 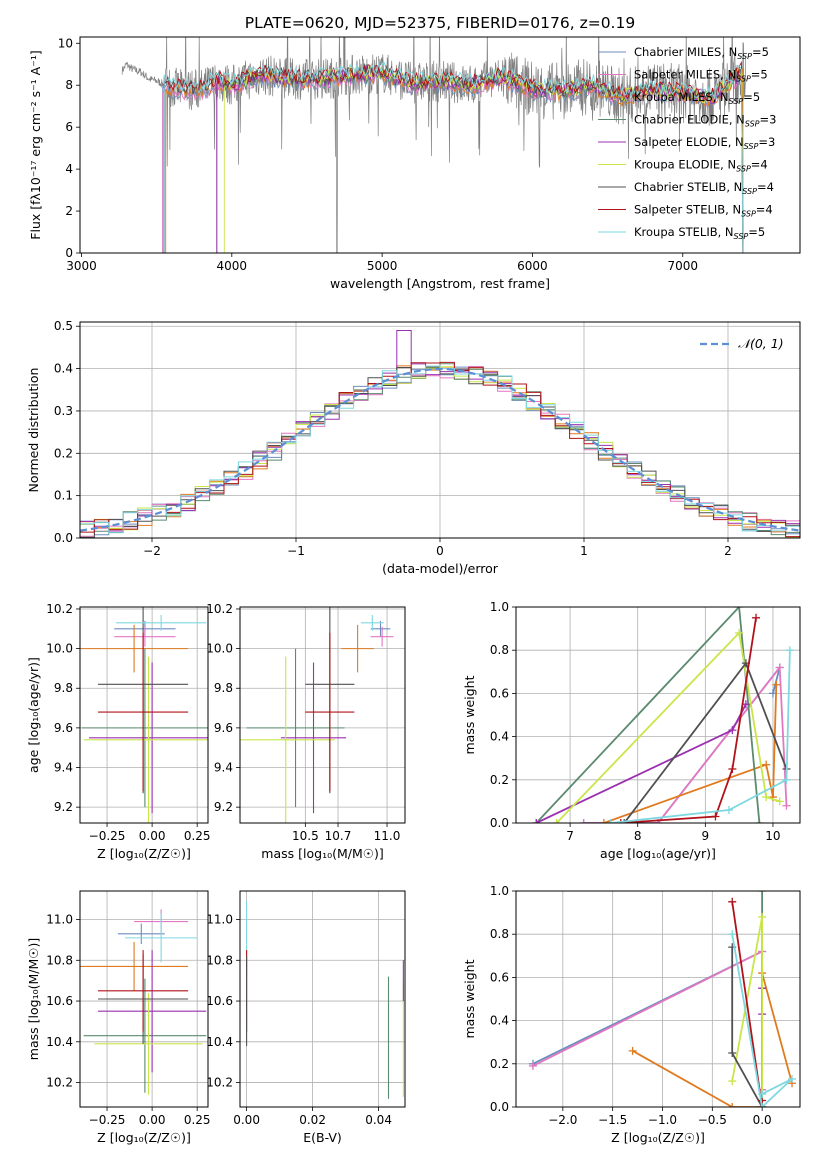 What do you see at coordinates (63, 728) in the screenshot?
I see `y-tick-label: 9.6` at bounding box center [63, 728].